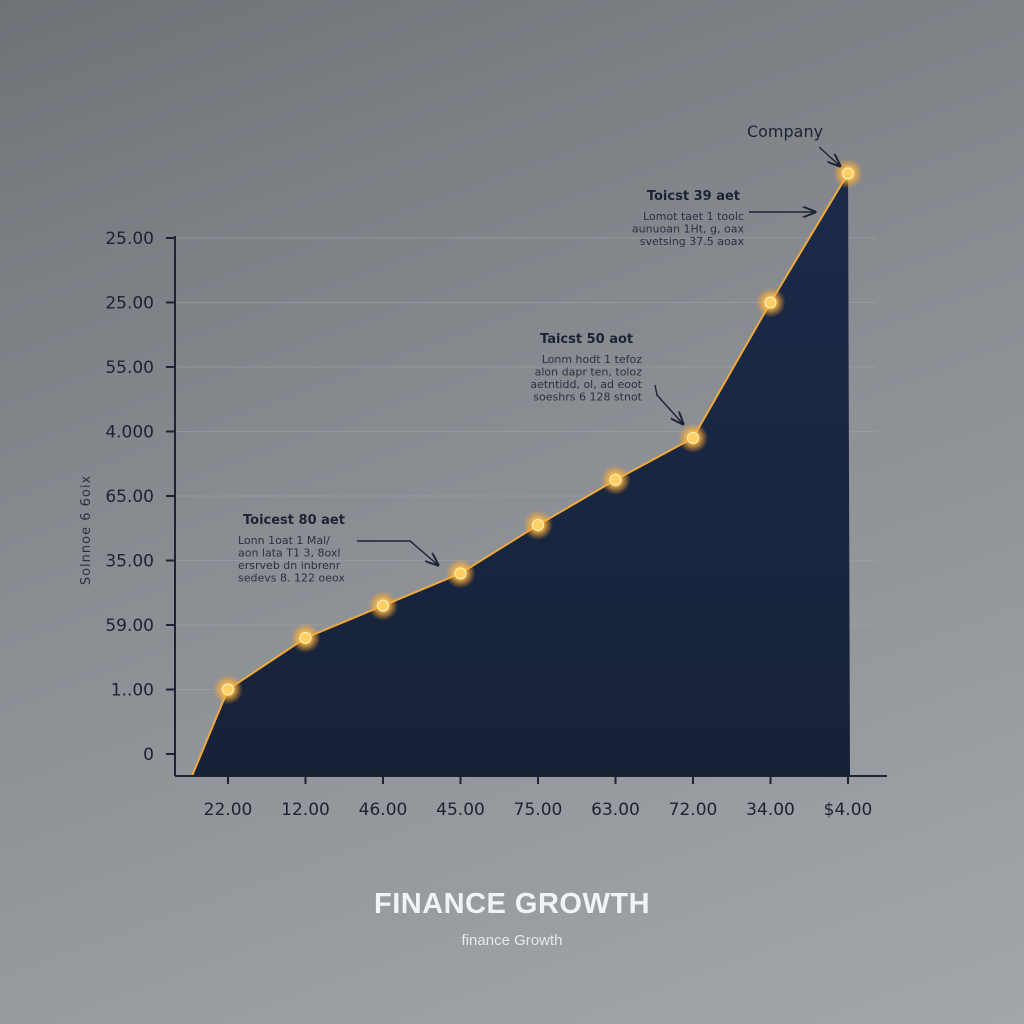 This screenshot has height=1024, width=1024. Describe the element at coordinates (86, 530) in the screenshot. I see `y-axis-label: Solnnoe 6 6oix` at that location.